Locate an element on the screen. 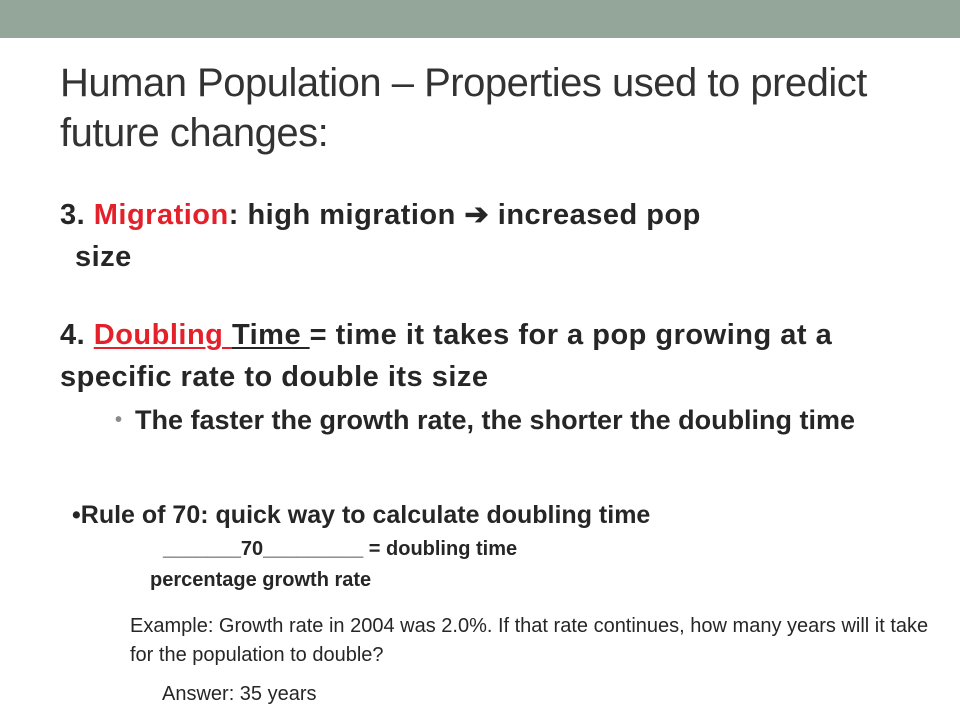 The image size is (960, 720). arrow-icon: ➔ is located at coordinates (477, 215).